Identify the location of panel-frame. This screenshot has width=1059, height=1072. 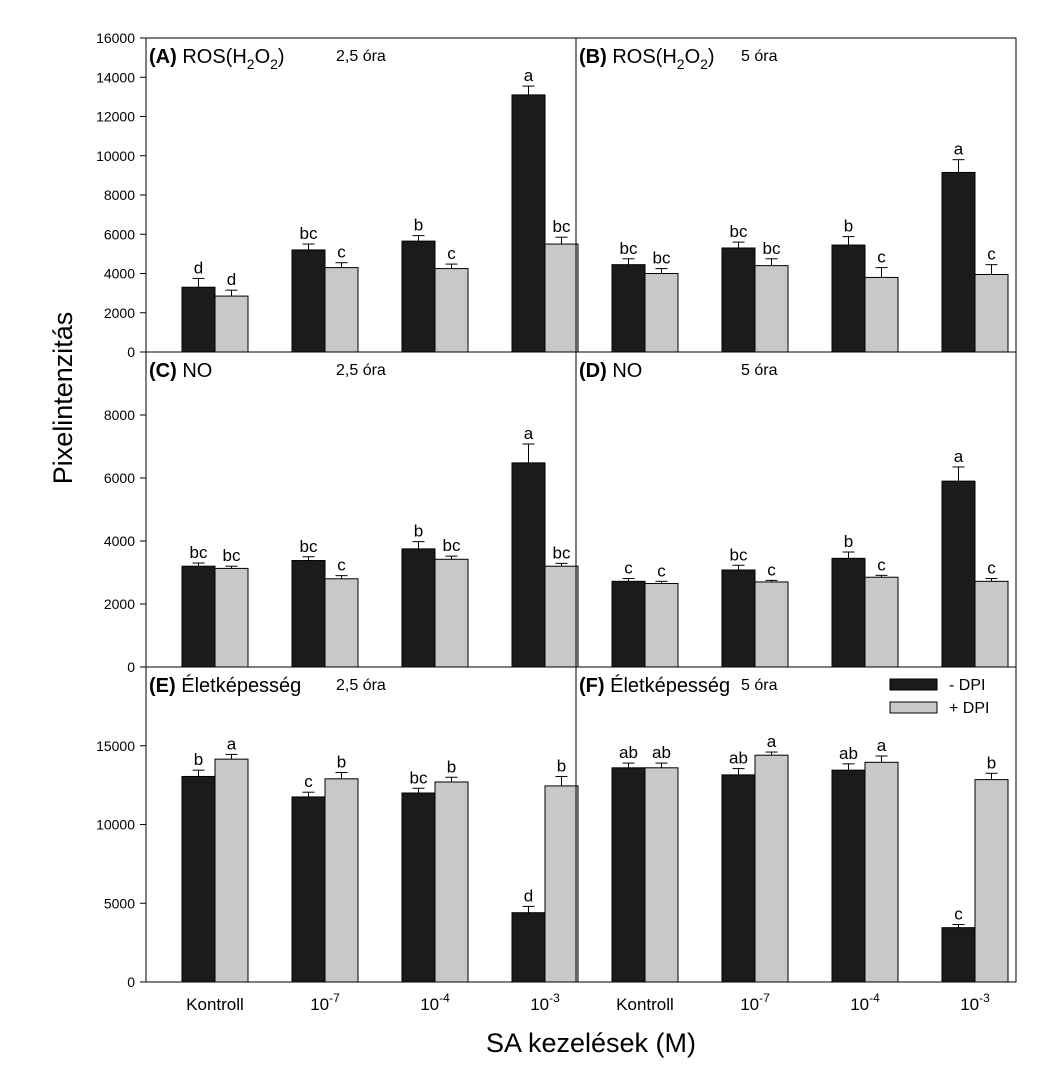
(796, 824).